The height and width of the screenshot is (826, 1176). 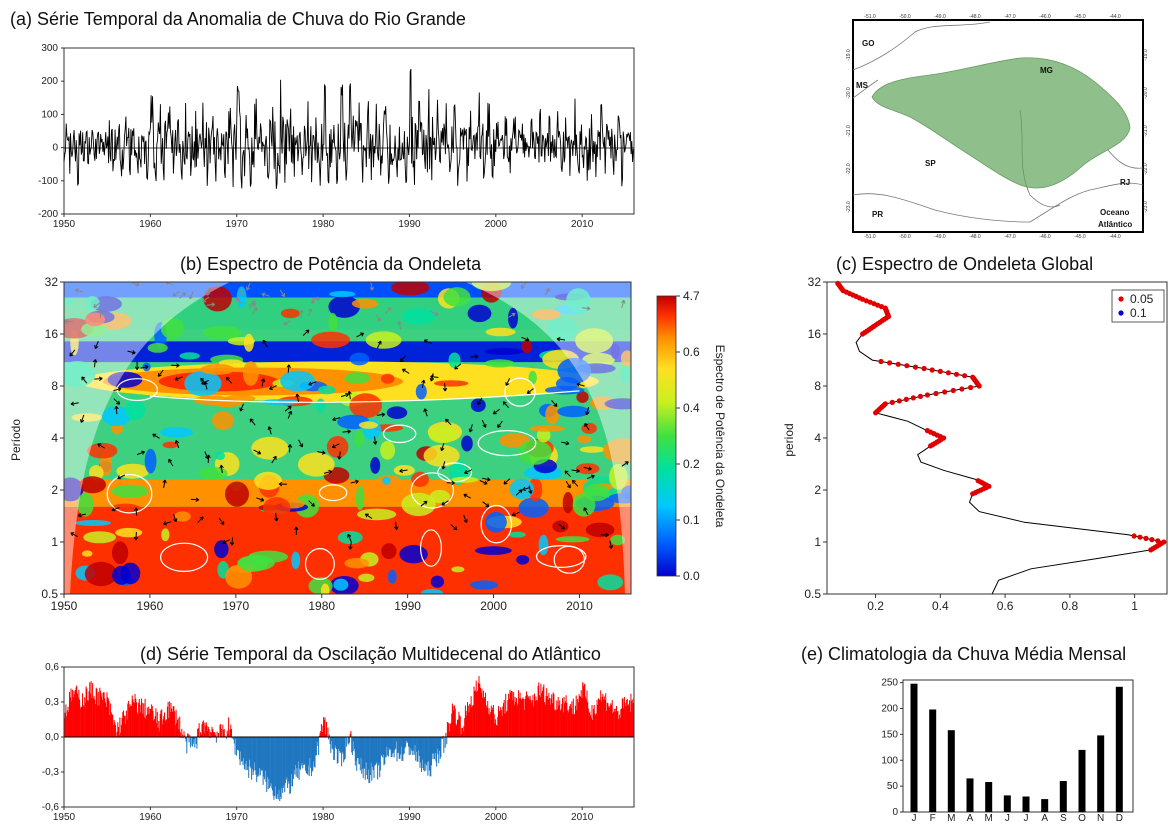 What do you see at coordinates (997, 438) in the screenshot?
I see `panel-c-frame` at bounding box center [997, 438].